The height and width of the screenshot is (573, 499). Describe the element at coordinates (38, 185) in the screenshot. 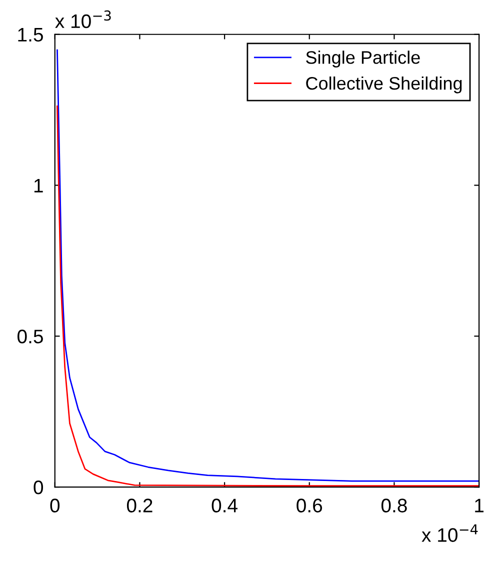

I see `y-tick-label: 1` at that location.